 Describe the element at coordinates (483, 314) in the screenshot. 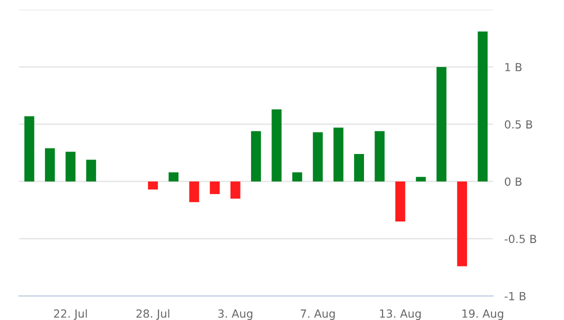

I see `x-tick-label: 19. Aug` at that location.